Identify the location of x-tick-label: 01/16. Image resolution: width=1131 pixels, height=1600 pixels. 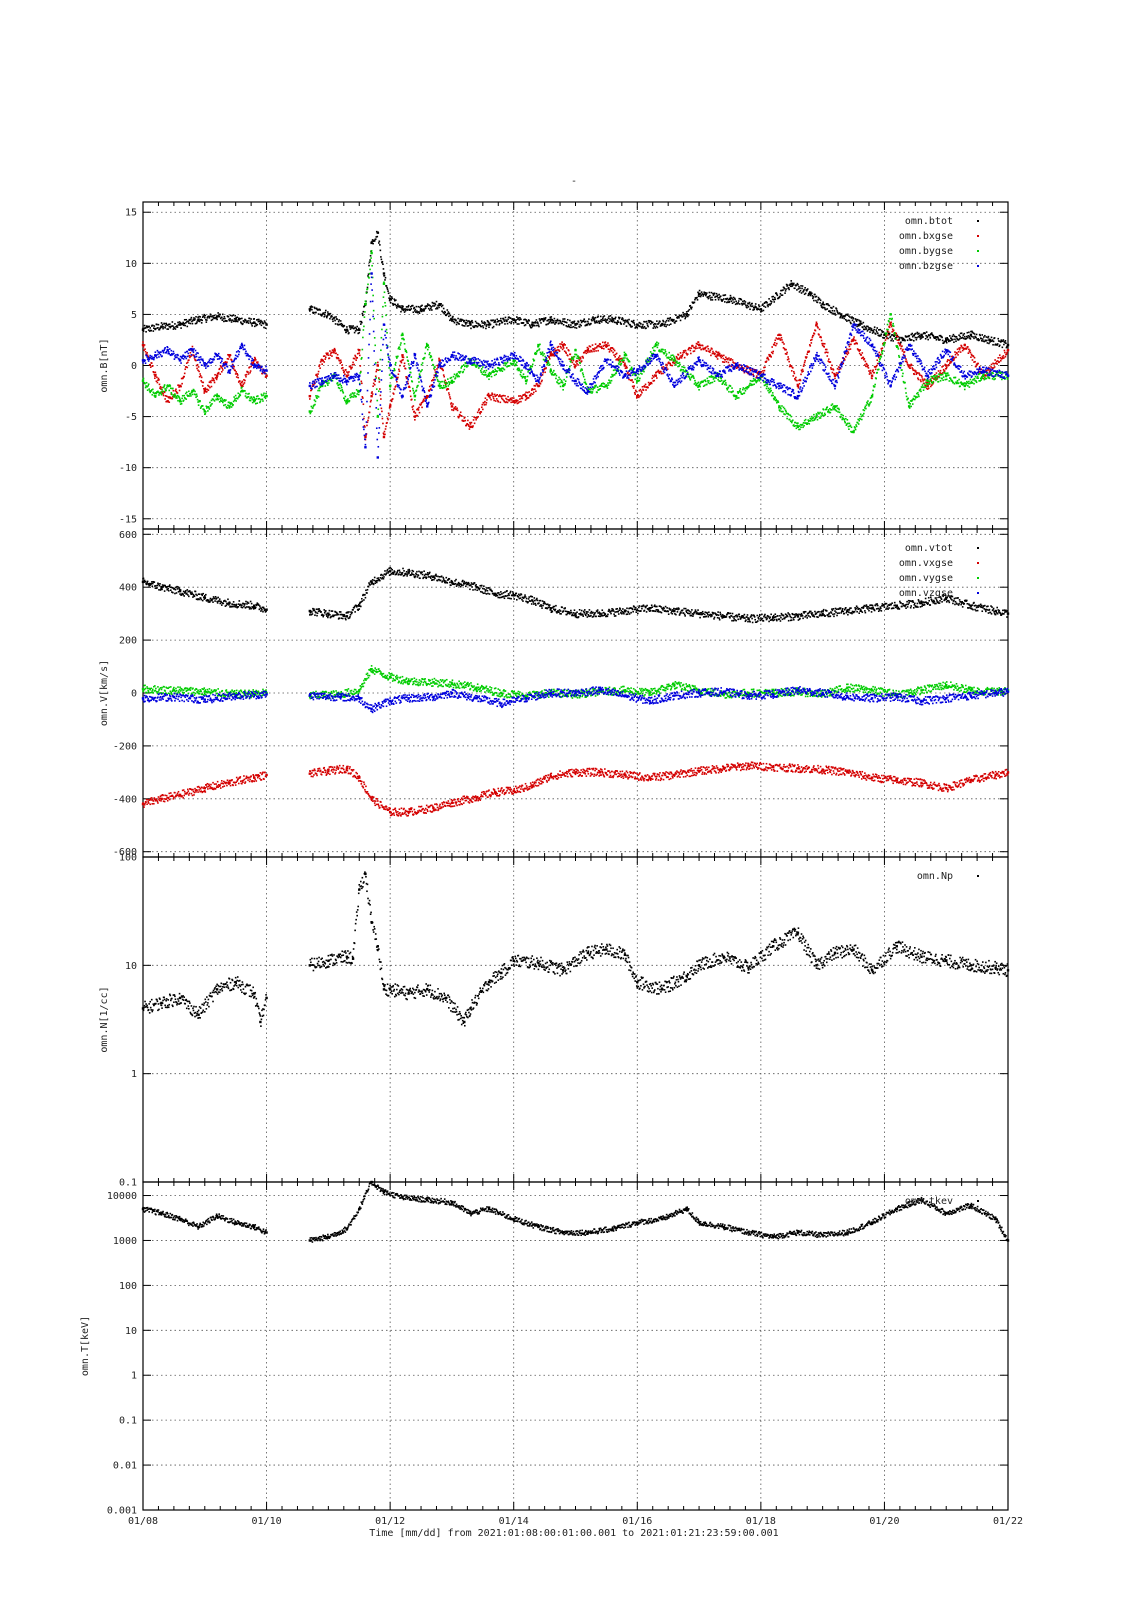
(637, 1521).